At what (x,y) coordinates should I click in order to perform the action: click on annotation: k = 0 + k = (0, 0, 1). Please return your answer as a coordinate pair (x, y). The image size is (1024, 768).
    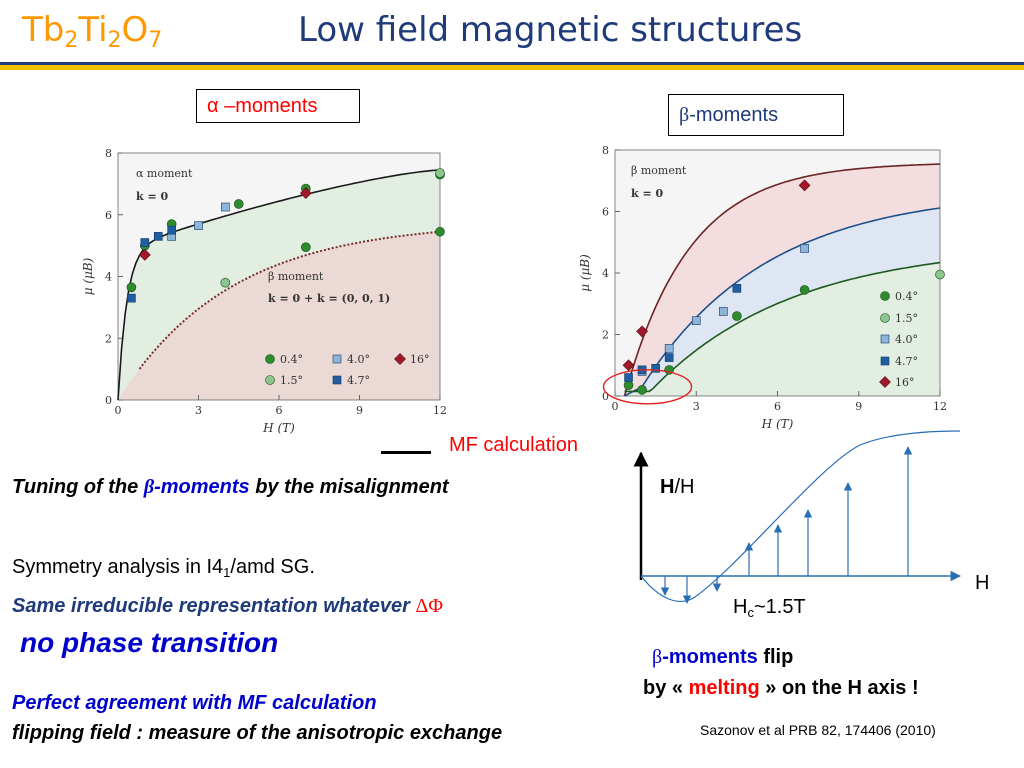
    Looking at the image, I should click on (329, 298).